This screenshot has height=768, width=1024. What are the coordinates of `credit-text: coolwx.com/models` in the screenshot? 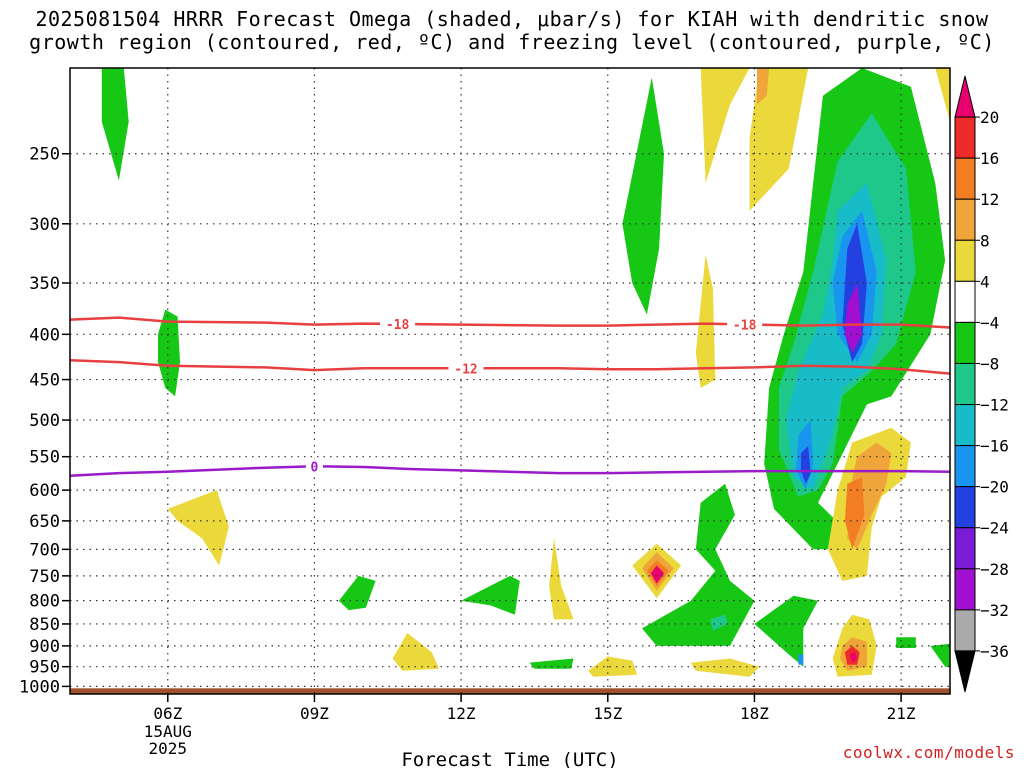 It's located at (929, 752).